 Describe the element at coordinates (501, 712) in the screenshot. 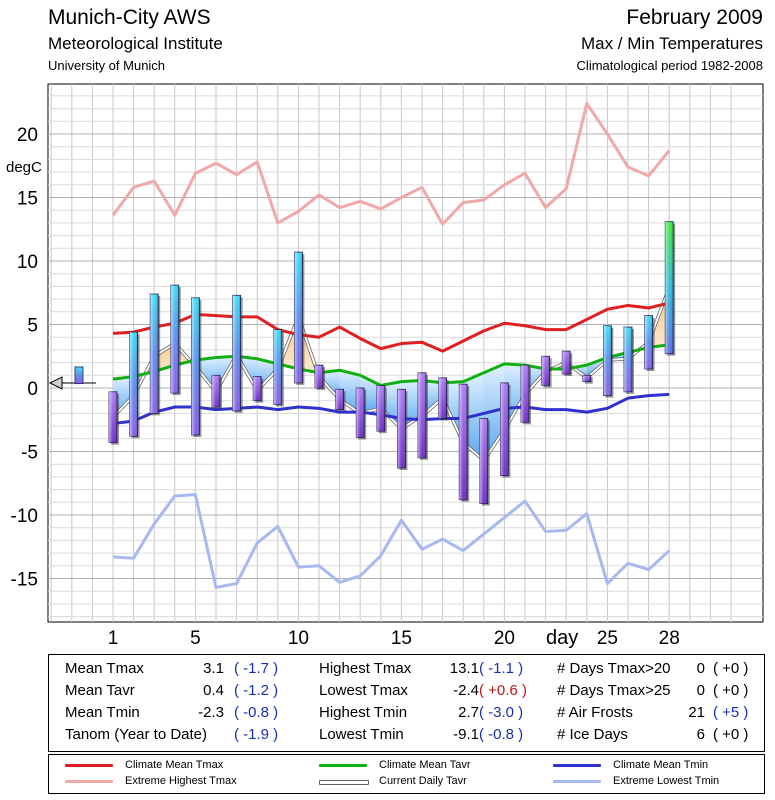

I see `stat-anomaly: ( -3.0 )` at that location.